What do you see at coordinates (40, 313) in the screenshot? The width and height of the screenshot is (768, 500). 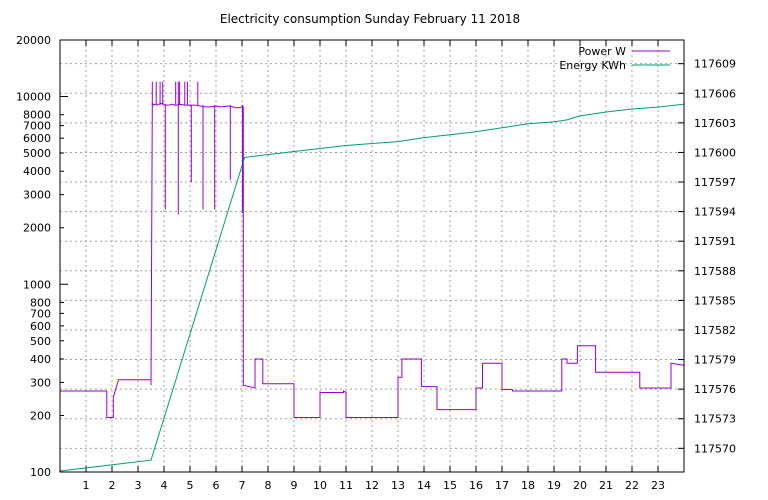 I see `y-left-tick-label: 700` at bounding box center [40, 313].